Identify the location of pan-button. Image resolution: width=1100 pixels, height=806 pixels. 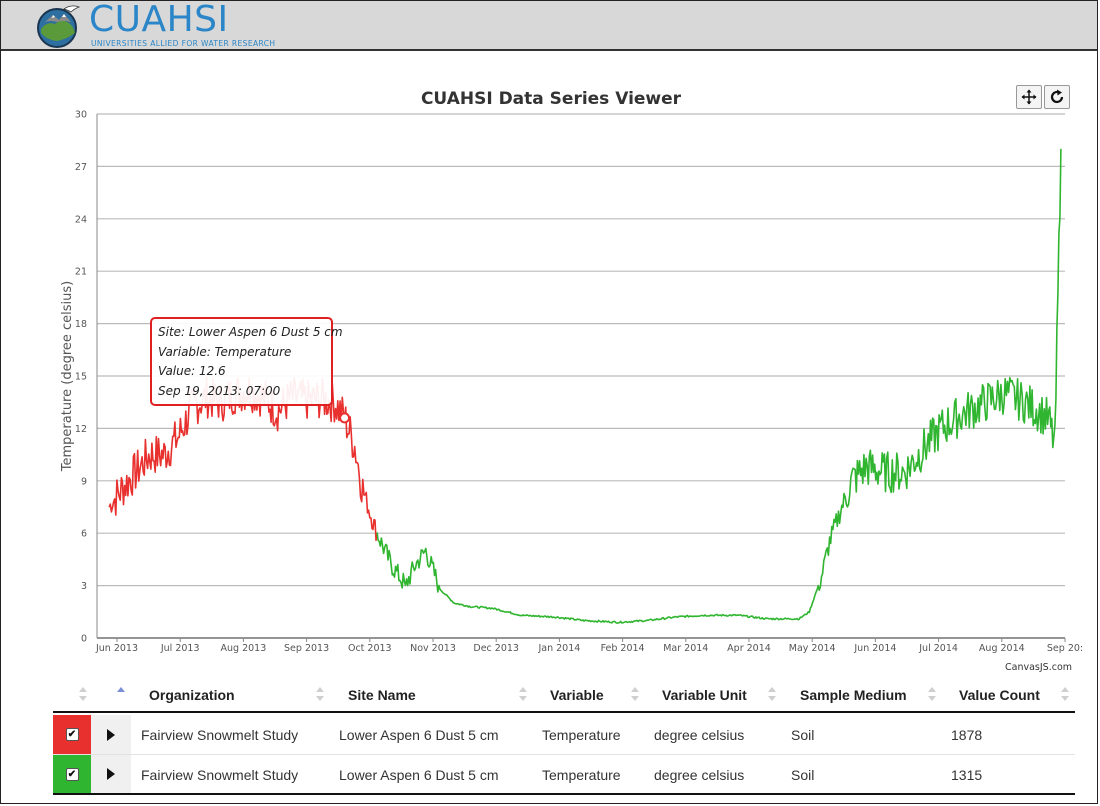
(1029, 97).